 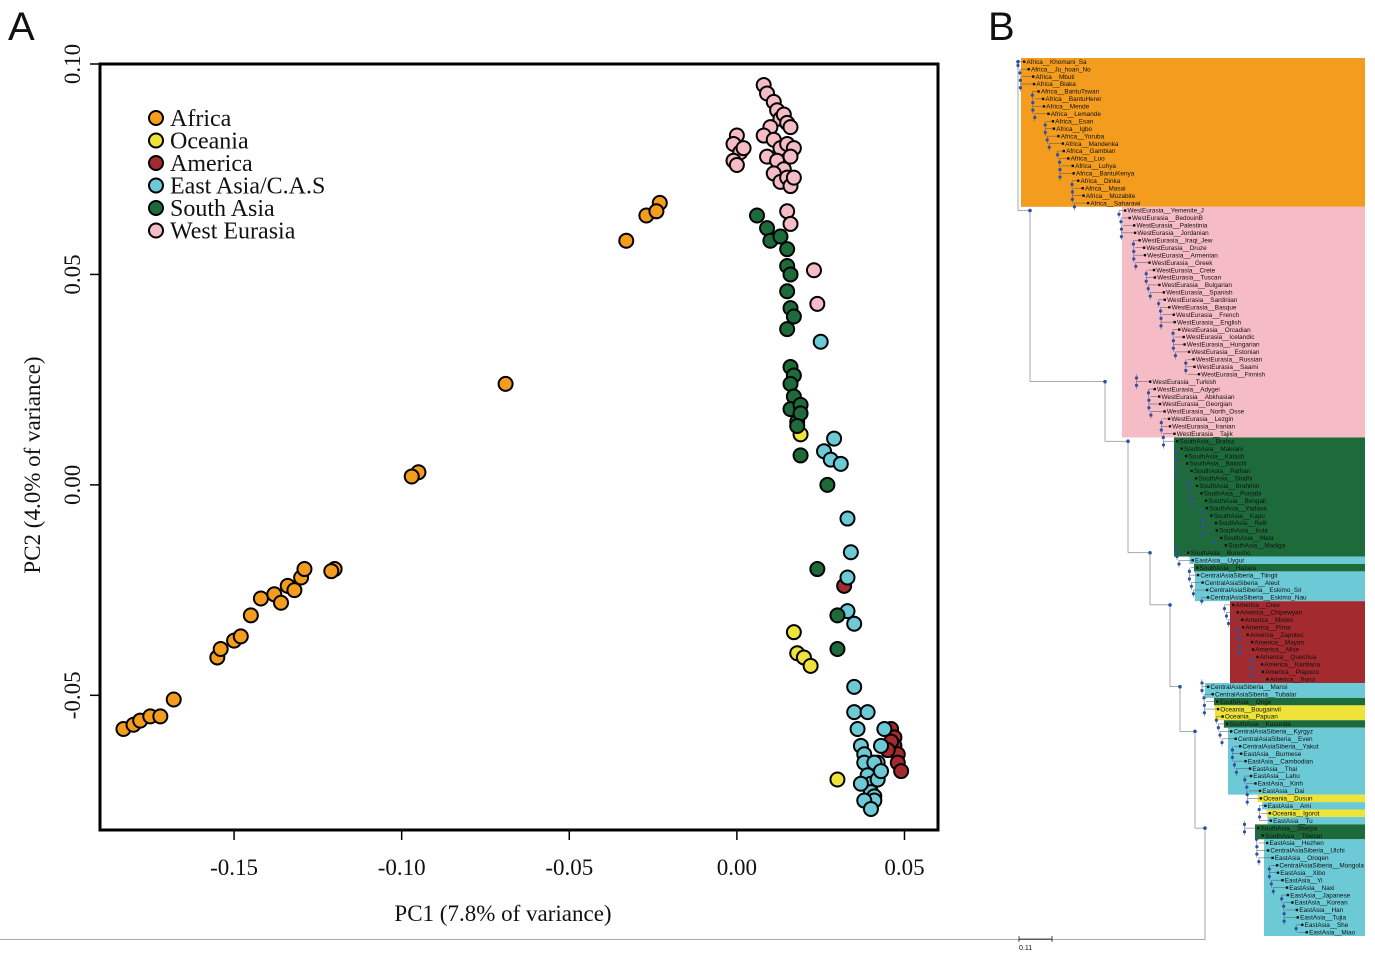 What do you see at coordinates (1249, 538) in the screenshot?
I see `tip-label: SouthAsia__Mala` at bounding box center [1249, 538].